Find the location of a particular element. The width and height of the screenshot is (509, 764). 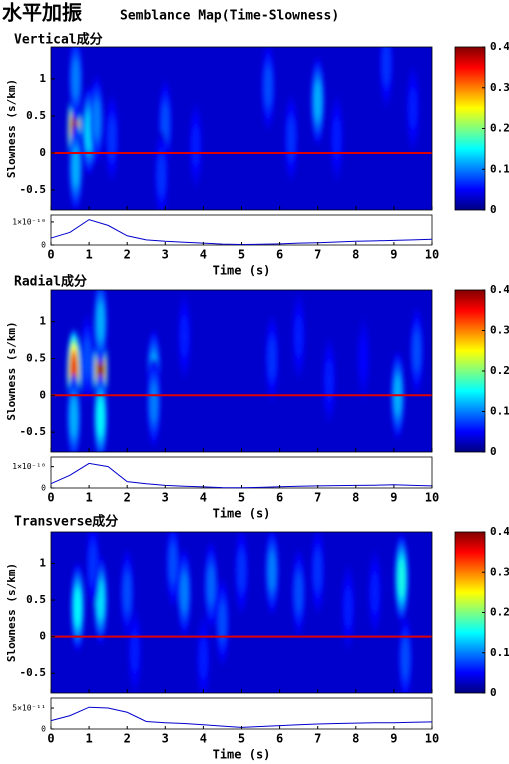

figure-title: 水平加振 is located at coordinates (42, 13).